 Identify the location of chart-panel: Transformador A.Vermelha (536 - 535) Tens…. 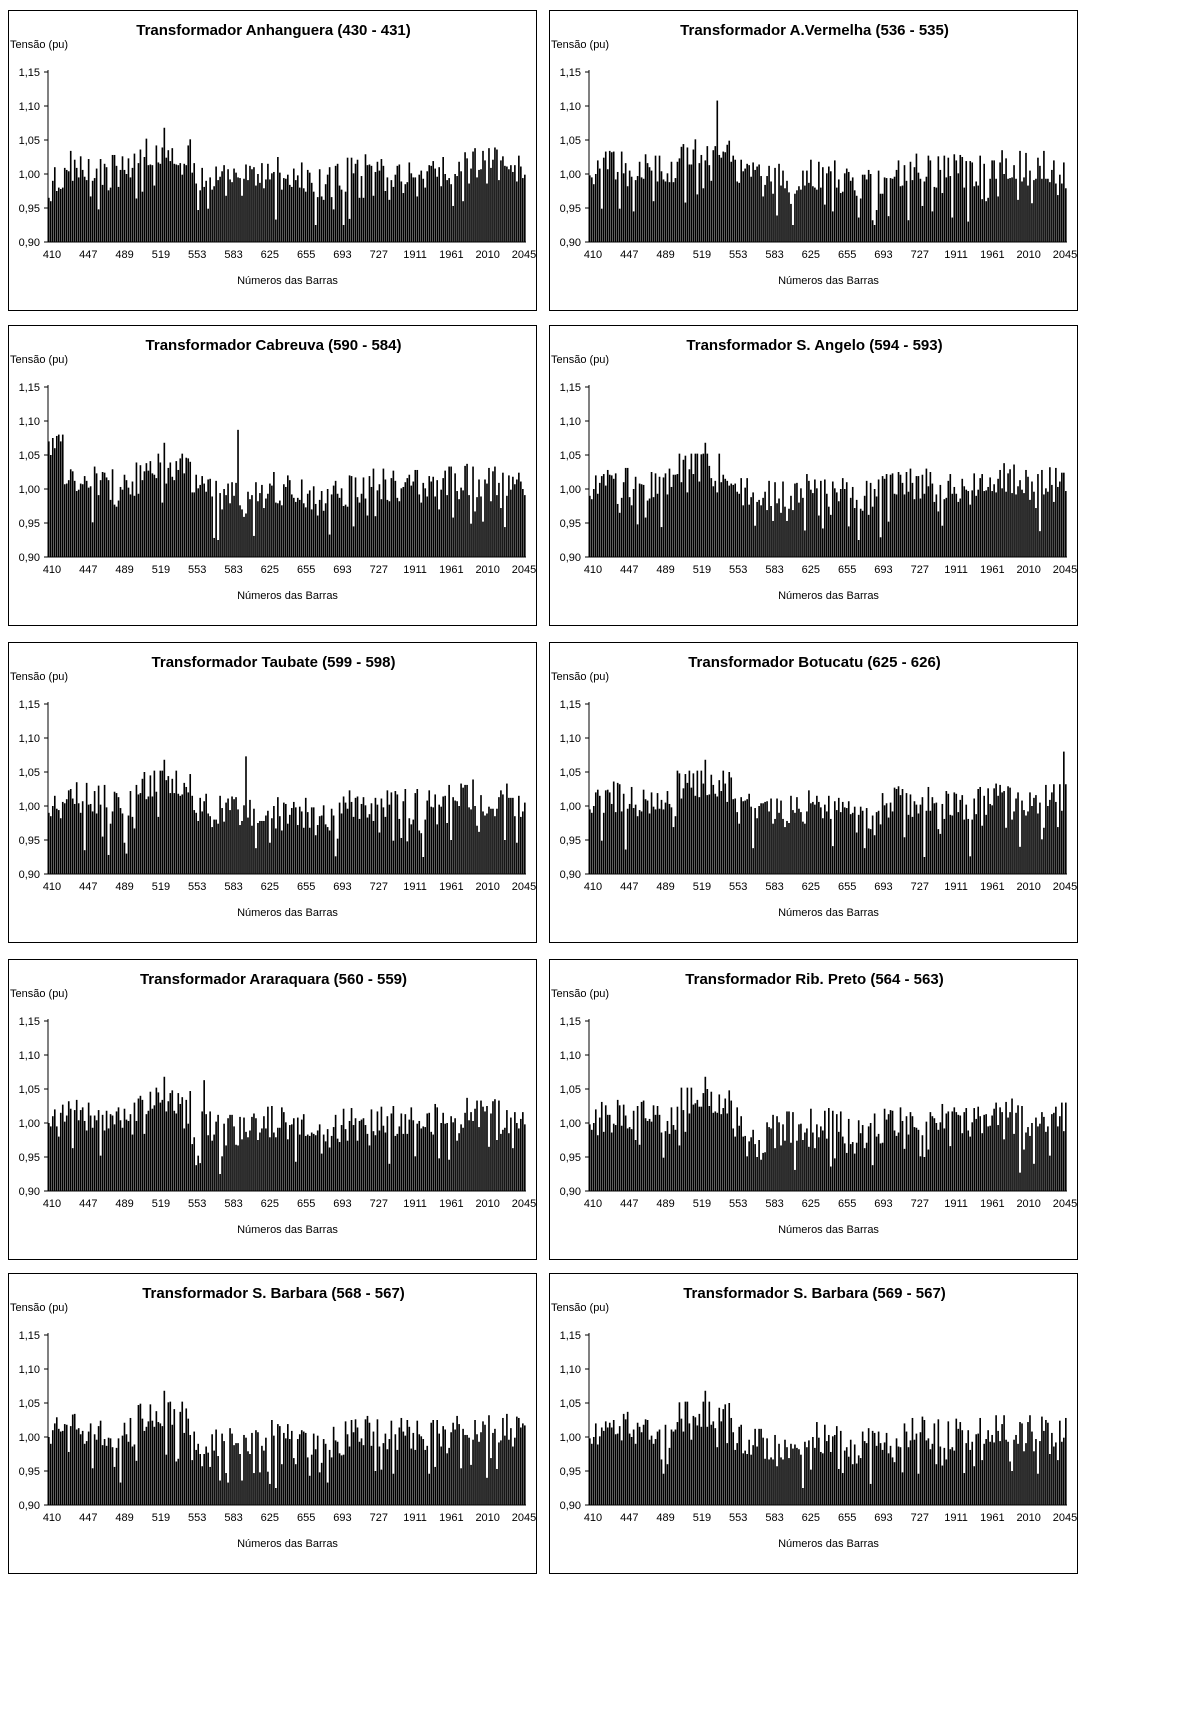
(813, 160).